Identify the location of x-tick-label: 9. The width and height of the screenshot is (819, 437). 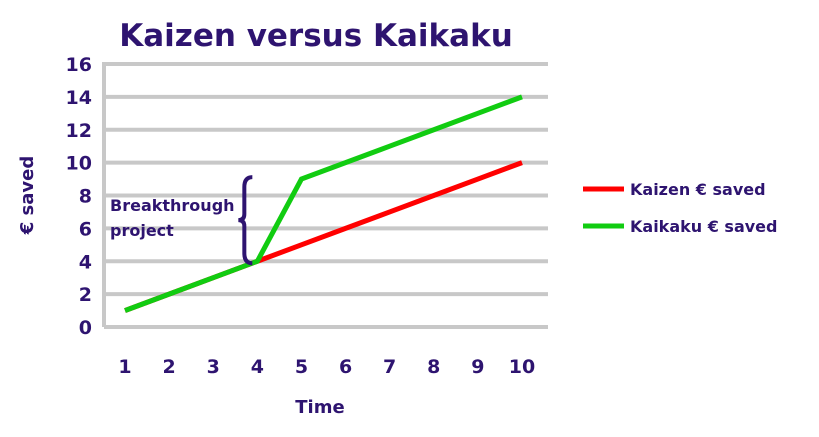
(477, 367).